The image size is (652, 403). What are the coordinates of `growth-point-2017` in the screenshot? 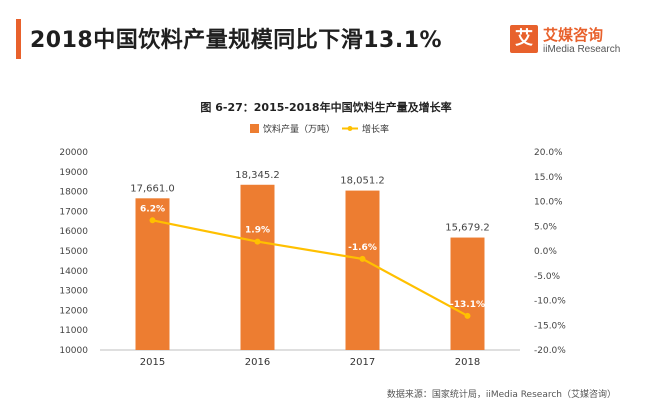 It's located at (362, 258).